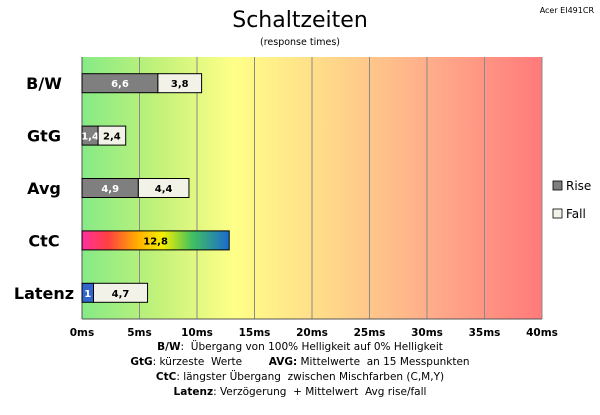  I want to click on bar-rise-value: 12,8, so click(155, 241).